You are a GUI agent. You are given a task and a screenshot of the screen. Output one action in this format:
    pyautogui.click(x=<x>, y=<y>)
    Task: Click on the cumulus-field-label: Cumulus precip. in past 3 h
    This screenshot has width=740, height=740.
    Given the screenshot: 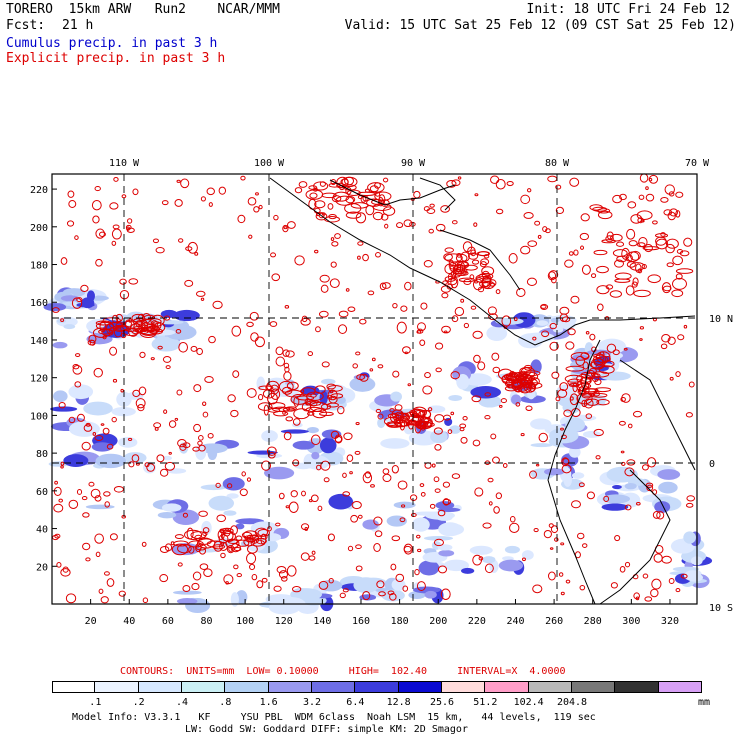 What is the action you would take?
    pyautogui.click(x=112, y=43)
    